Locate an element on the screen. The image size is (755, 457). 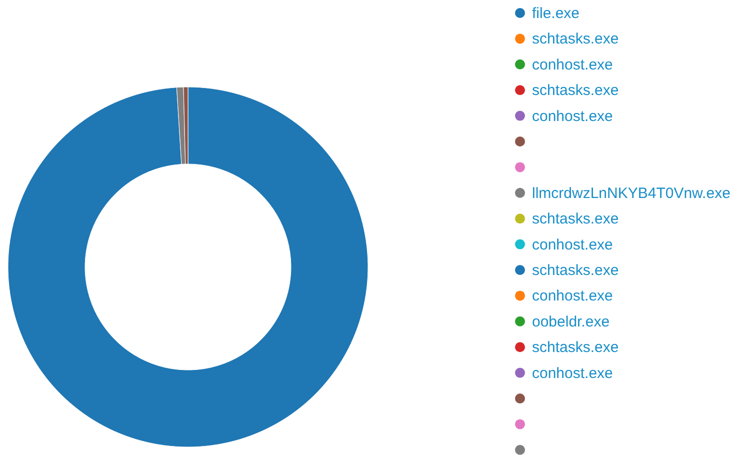
legend-label: oobeldr.exe is located at coordinates (571, 321).